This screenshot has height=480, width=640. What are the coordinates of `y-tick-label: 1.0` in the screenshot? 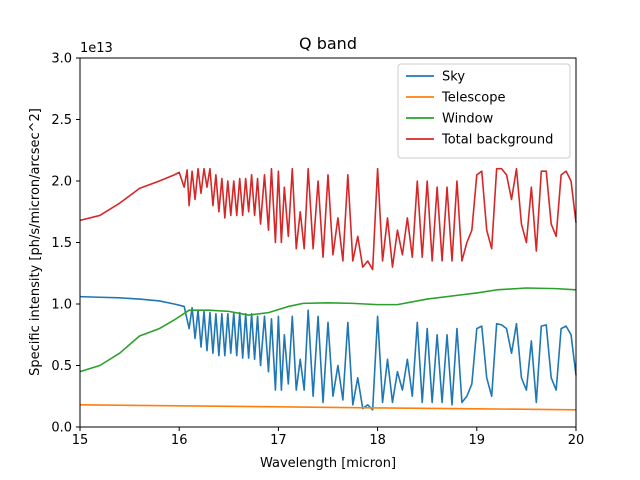 It's located at (61, 305).